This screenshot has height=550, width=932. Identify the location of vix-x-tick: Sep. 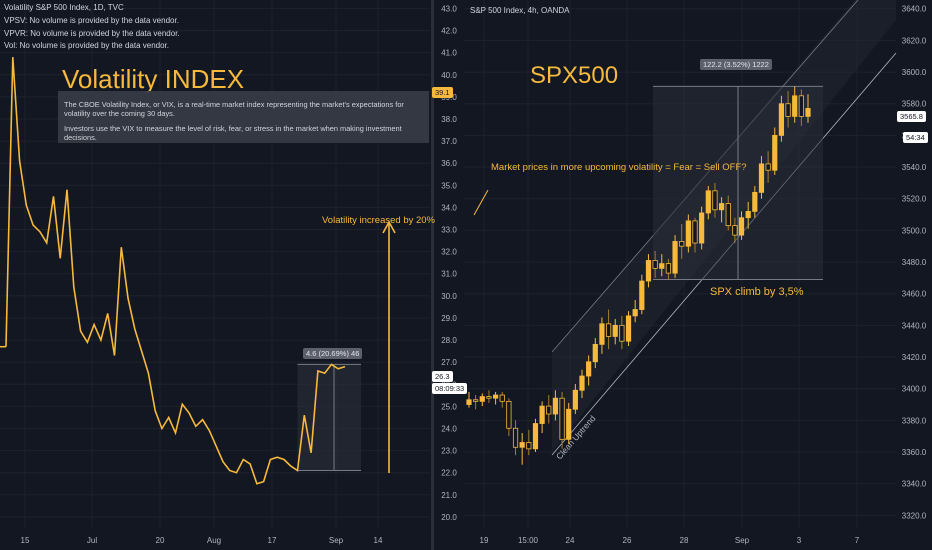
(336, 540).